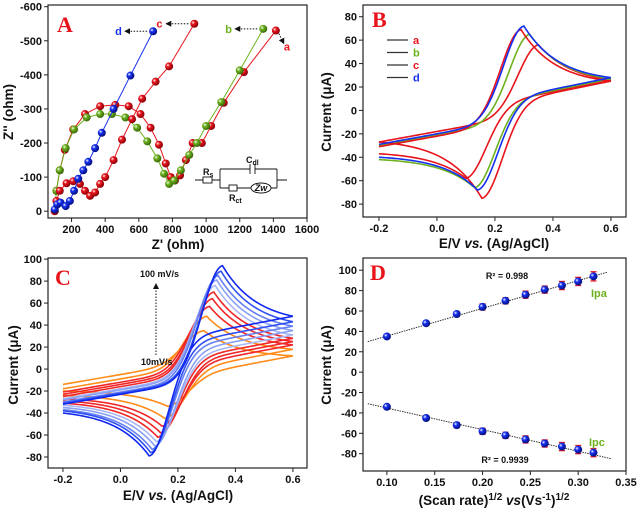 Image resolution: width=637 pixels, height=516 pixels. What do you see at coordinates (416, 41) in the screenshot?
I see `legend-label: a` at bounding box center [416, 41].